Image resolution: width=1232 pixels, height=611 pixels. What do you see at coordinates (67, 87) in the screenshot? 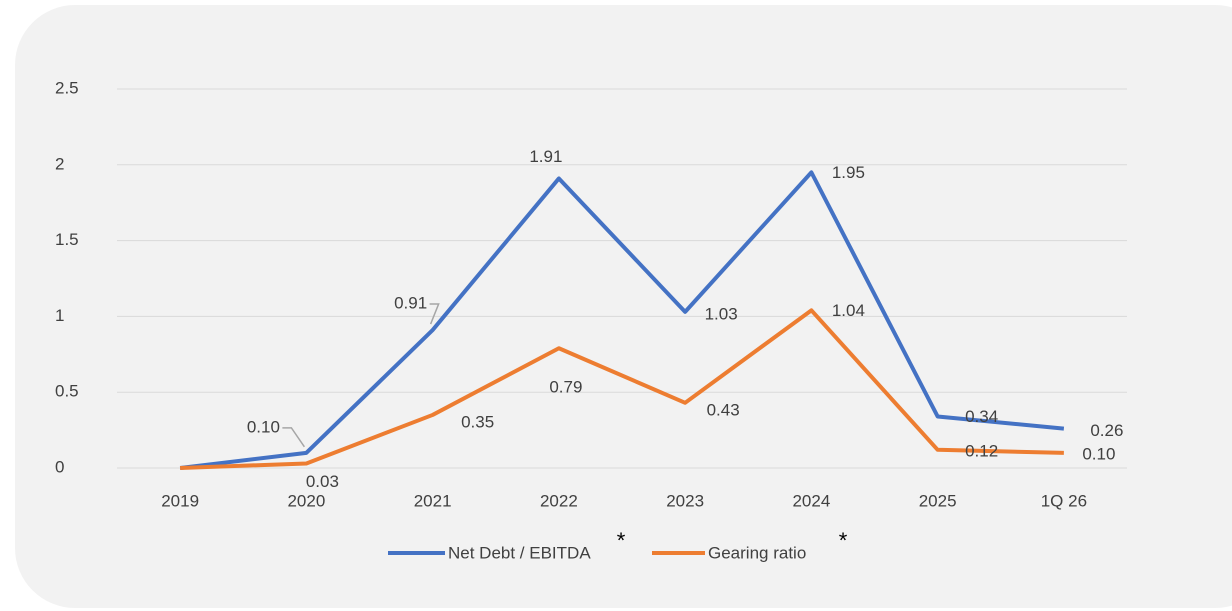
I see `y-tick-label: 2.5` at bounding box center [67, 87].